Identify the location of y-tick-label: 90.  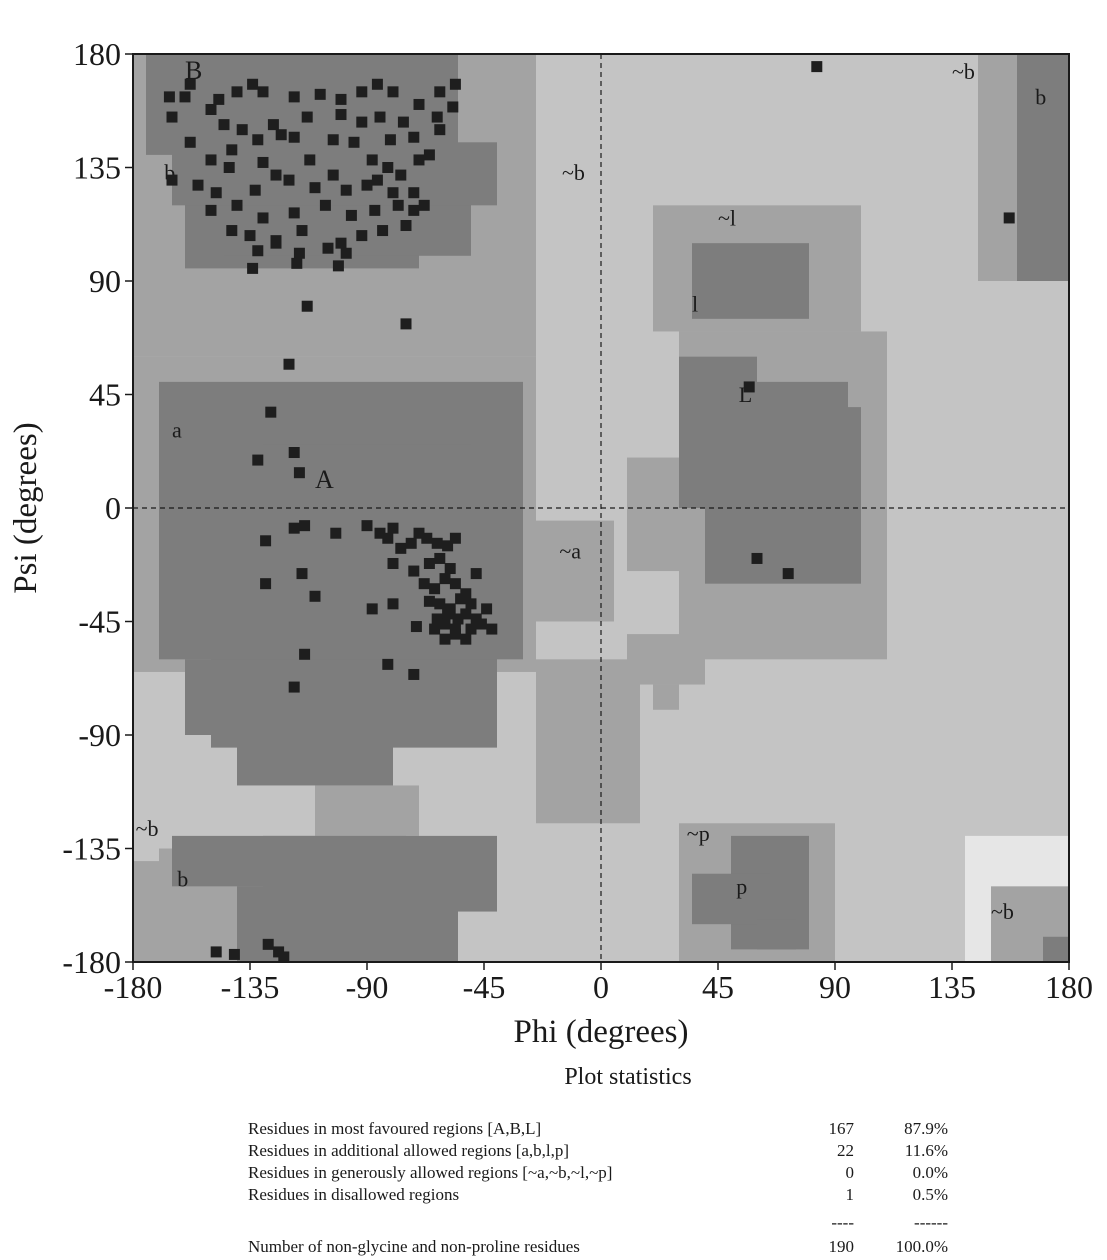
(105, 281).